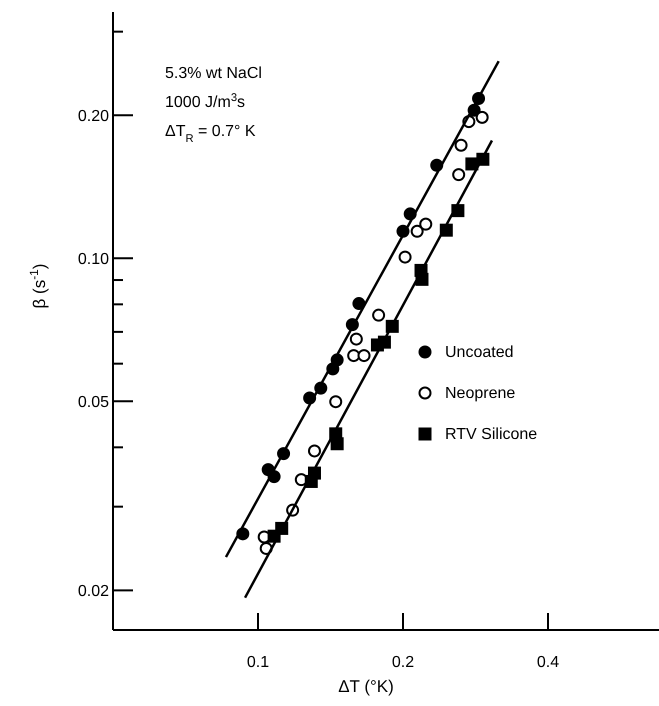 The image size is (659, 706). I want to click on annotation: 5.3% wt NaCl, so click(213, 73).